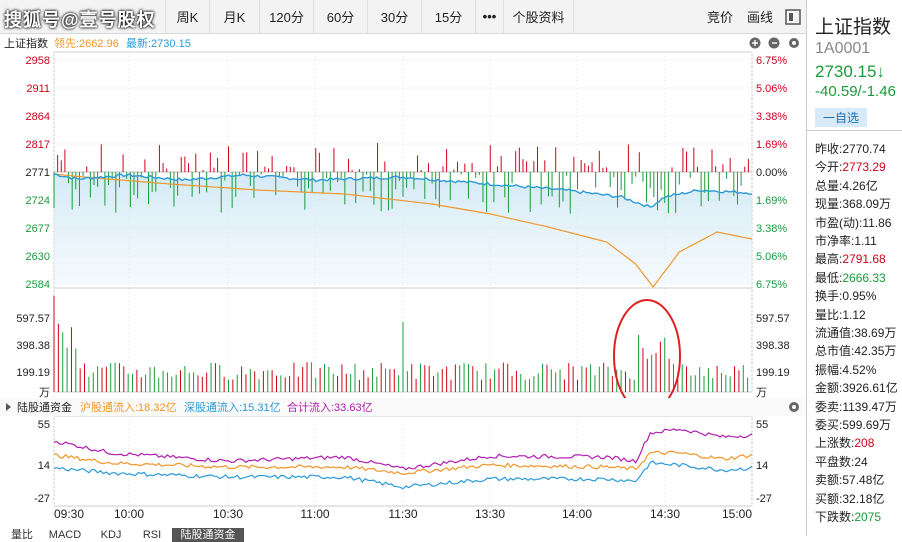 The image size is (902, 542). What do you see at coordinates (835, 333) in the screenshot?
I see `quote-field-label: 流通值:` at bounding box center [835, 333].